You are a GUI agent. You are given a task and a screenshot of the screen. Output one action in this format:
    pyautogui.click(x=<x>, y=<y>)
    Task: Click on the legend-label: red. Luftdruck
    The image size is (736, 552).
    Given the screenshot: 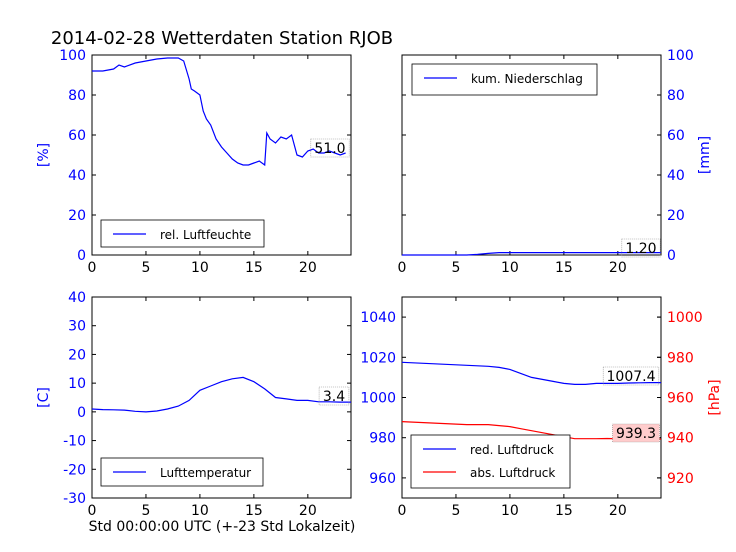 What is the action you would take?
    pyautogui.click(x=512, y=450)
    